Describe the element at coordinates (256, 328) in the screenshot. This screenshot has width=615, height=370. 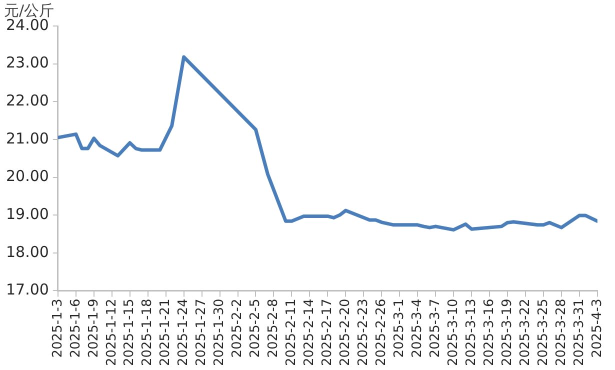
I see `x-tick-label: 2025-2-5` at that location.